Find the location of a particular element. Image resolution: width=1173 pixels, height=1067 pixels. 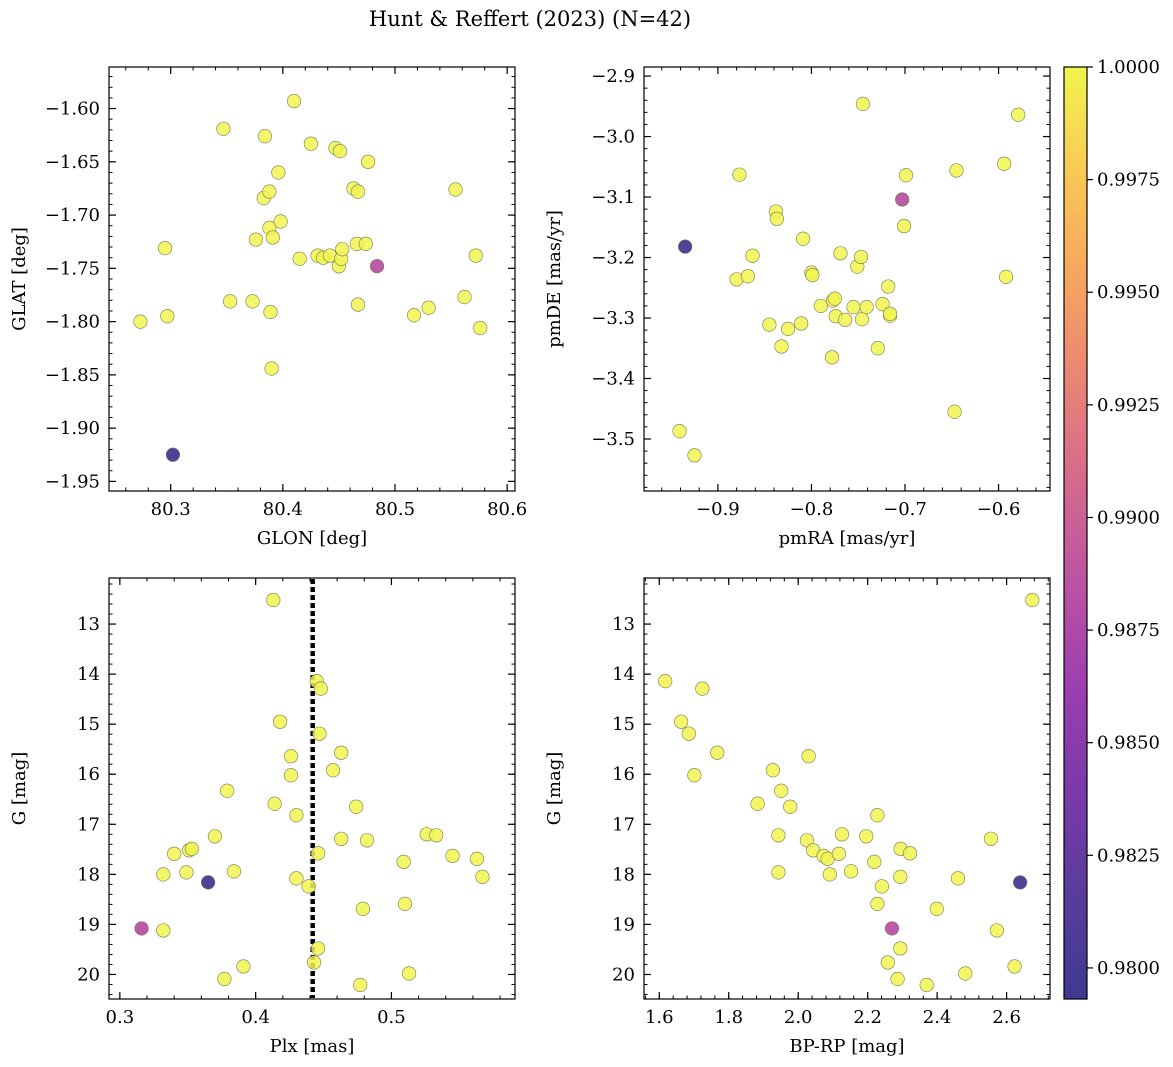

colorbar-tick-label: 0.9850 is located at coordinates (1128, 743).